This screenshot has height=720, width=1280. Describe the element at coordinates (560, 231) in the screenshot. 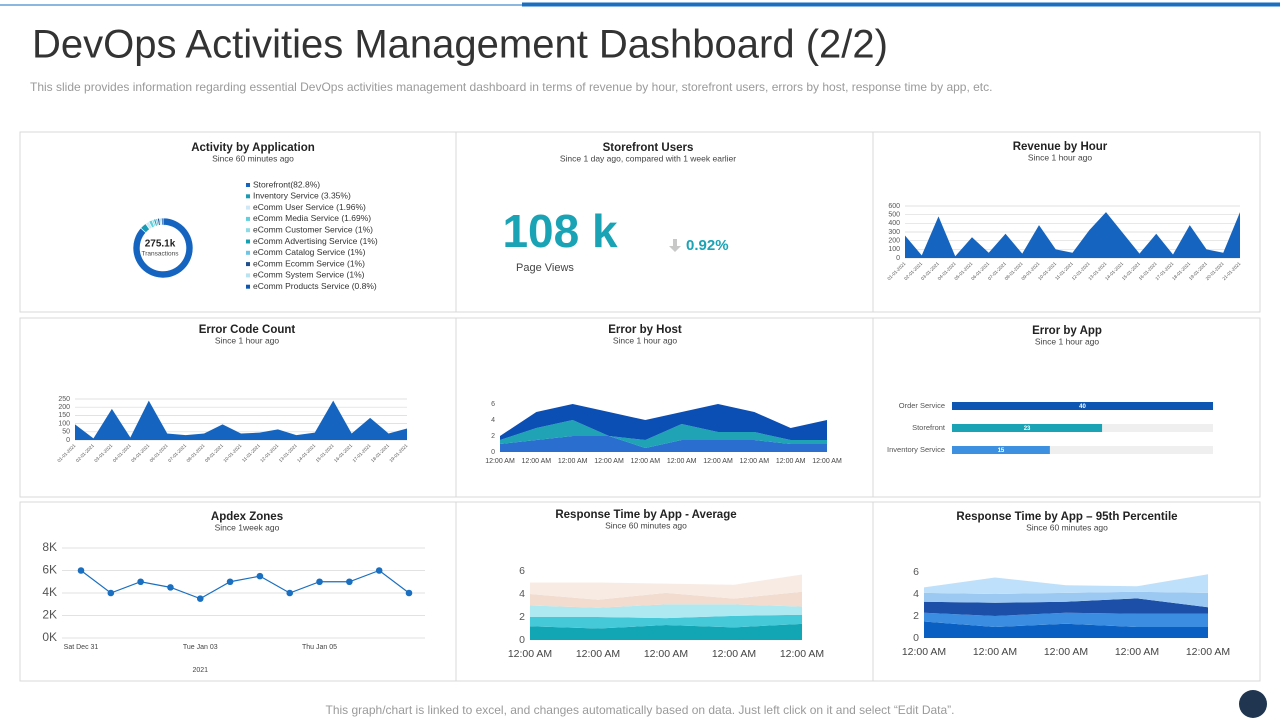

I see `kpi-value: 108 k` at that location.